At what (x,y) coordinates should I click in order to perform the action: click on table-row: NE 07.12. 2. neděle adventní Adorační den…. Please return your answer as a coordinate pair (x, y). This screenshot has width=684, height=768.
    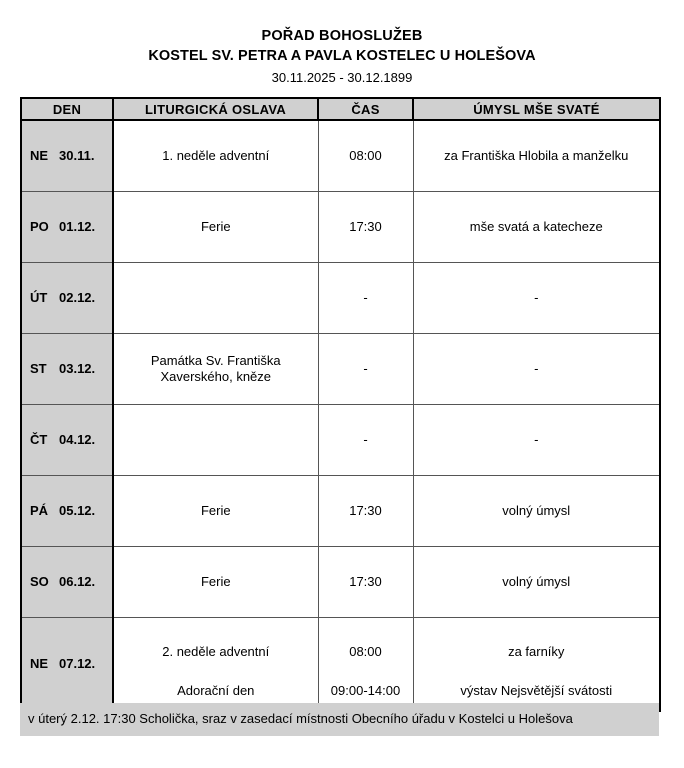
    Looking at the image, I should click on (340, 664).